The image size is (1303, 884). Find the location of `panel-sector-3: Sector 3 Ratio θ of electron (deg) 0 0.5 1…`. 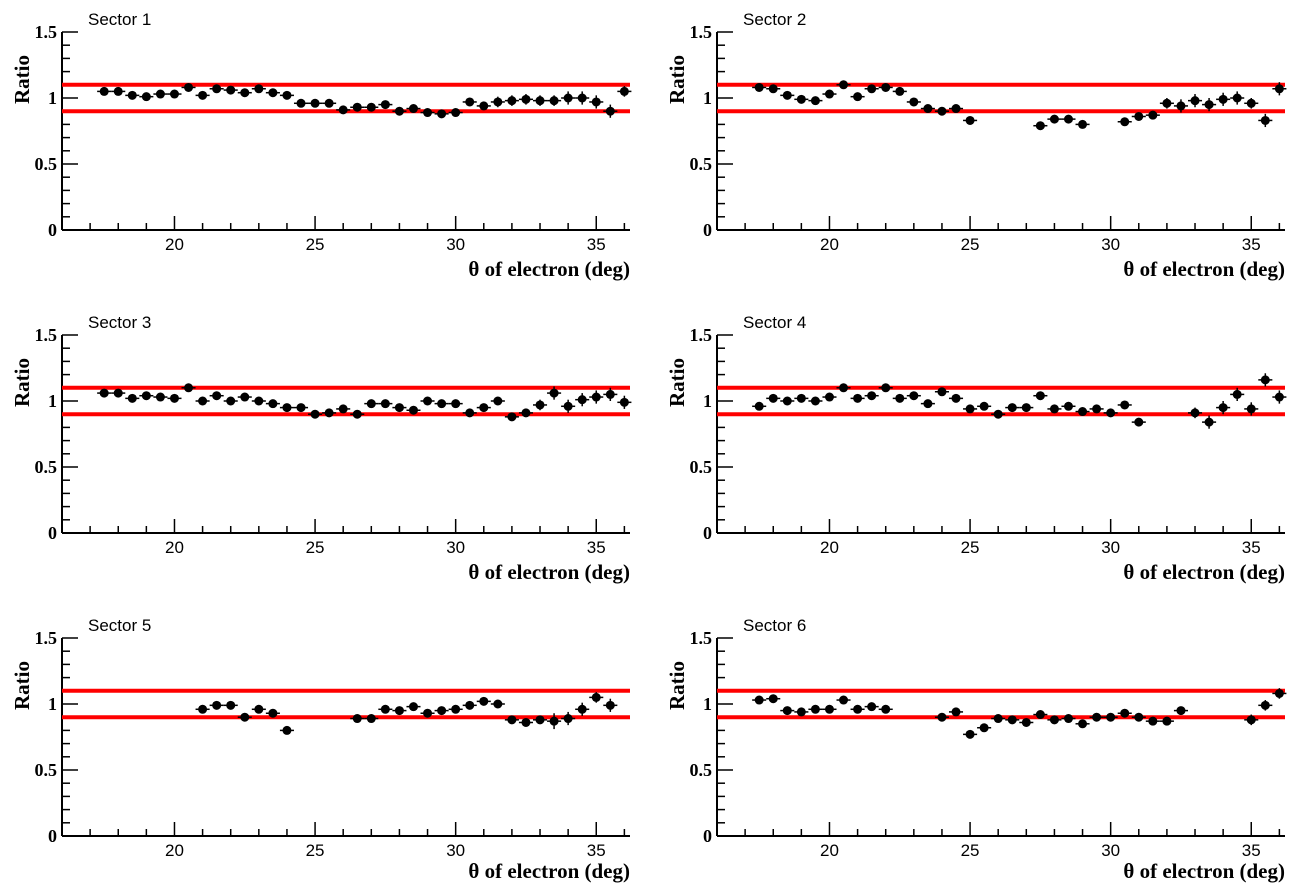

panel-sector-3: Sector 3 Ratio θ of electron (deg) 0 0.5 1… is located at coordinates (321, 448).